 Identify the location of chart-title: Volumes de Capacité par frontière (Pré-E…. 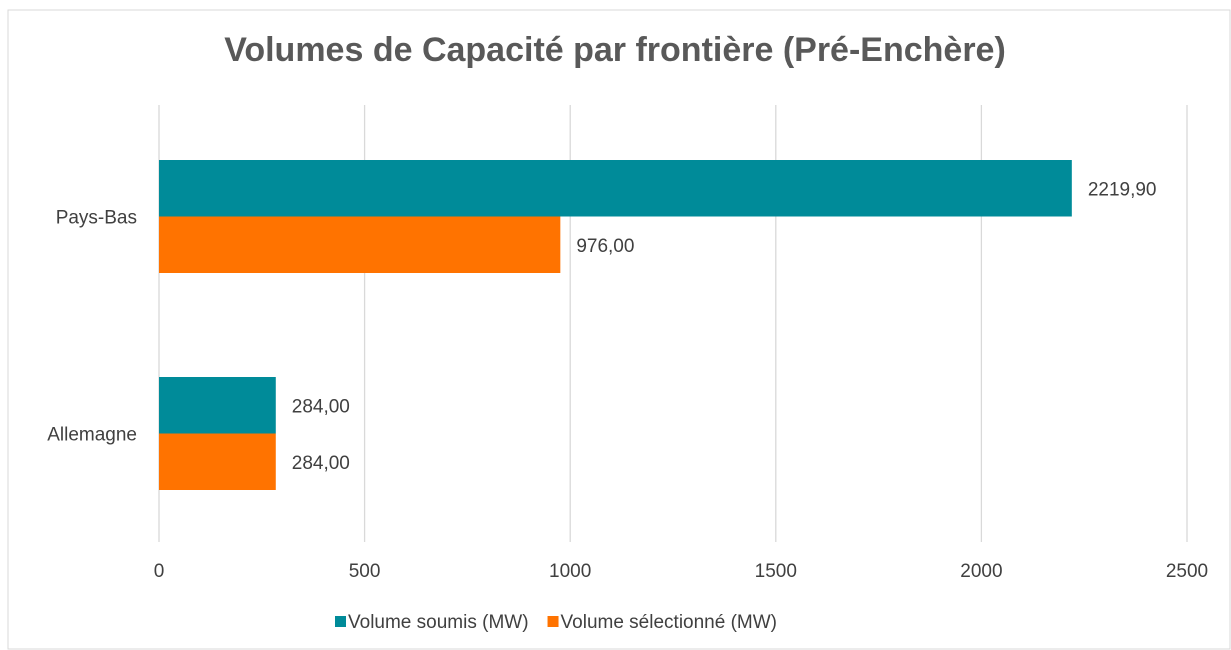
(615, 50).